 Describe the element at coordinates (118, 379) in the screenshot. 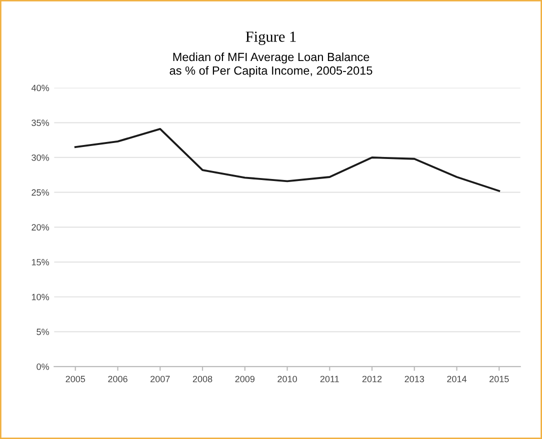

I see `x-tick-label: 2006` at that location.